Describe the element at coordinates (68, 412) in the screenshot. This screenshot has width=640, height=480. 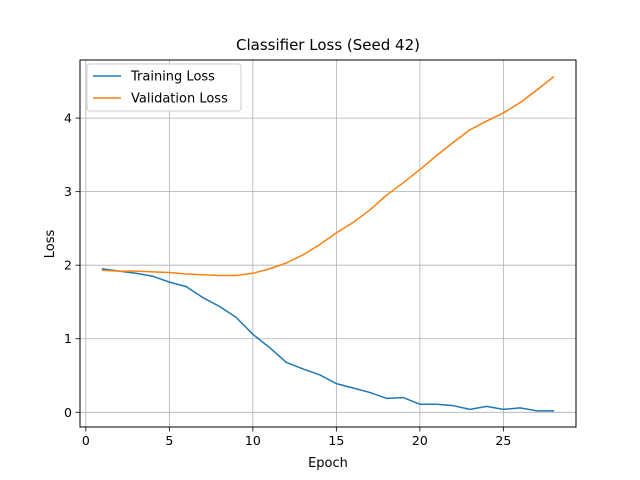
I see `y-tick-label: 0` at that location.